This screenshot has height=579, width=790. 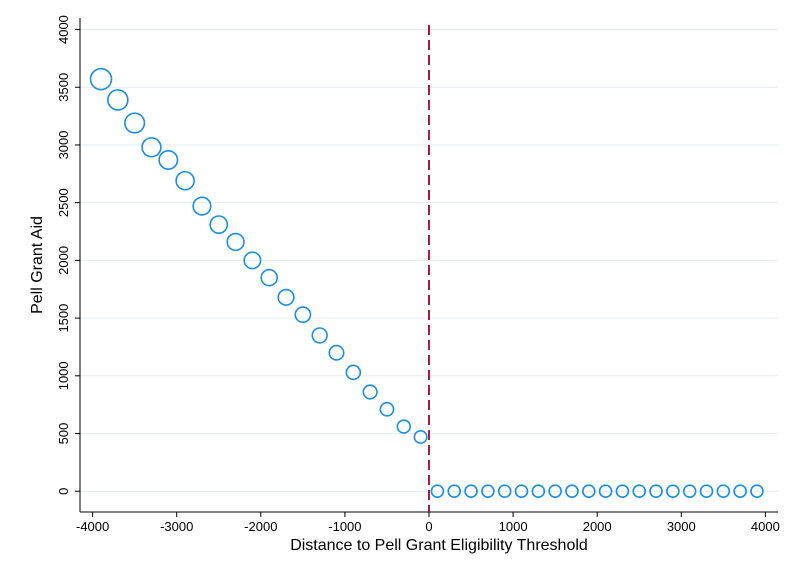 I want to click on y-tick-label: 2000, so click(x=63, y=260).